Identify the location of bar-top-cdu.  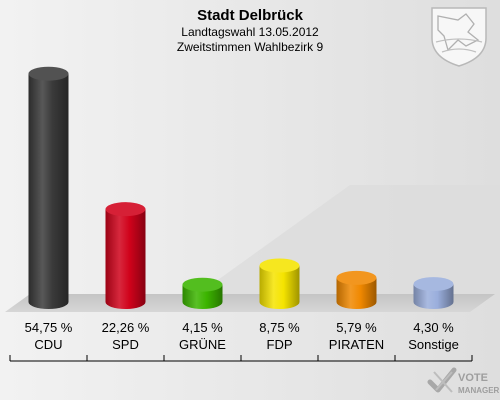
(48, 73).